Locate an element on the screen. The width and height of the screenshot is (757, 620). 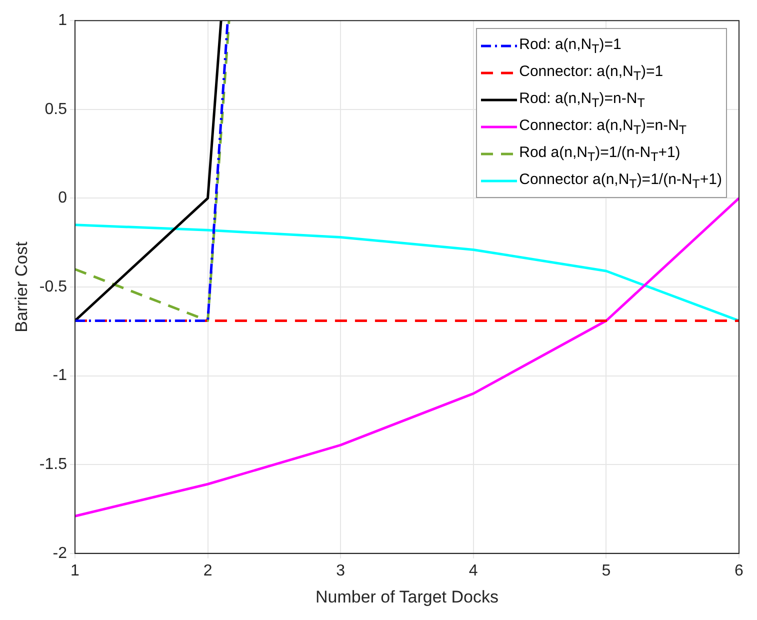
x-tick-label: 3 is located at coordinates (341, 571).